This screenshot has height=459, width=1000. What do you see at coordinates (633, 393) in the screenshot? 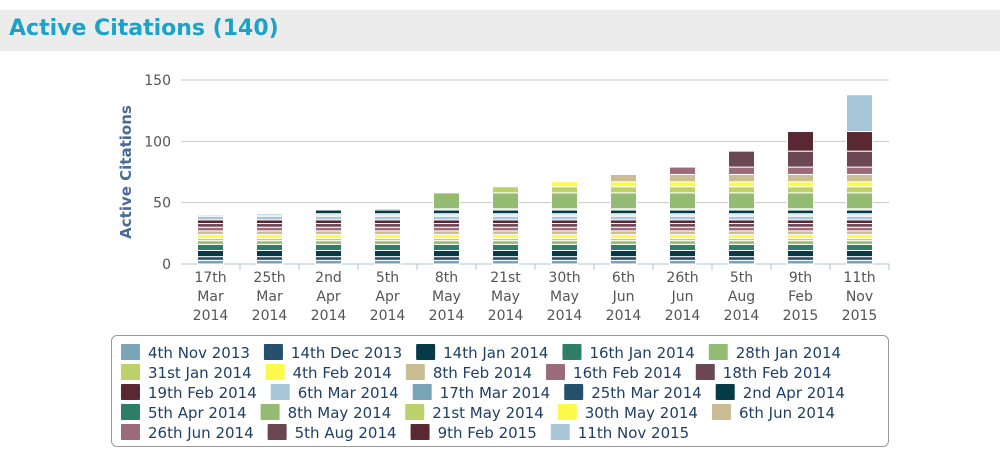
I see `legend-item: 25th Mar 2014` at bounding box center [633, 393].